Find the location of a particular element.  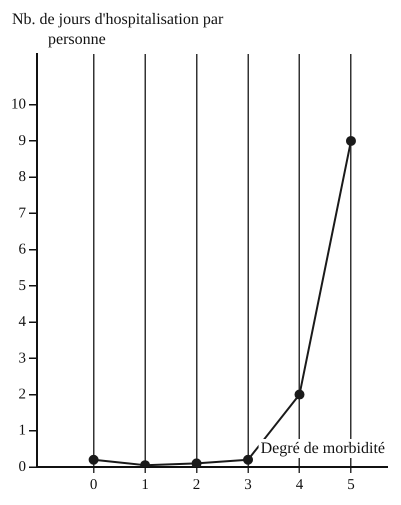

y-tick-label: 4 is located at coordinates (22, 322).